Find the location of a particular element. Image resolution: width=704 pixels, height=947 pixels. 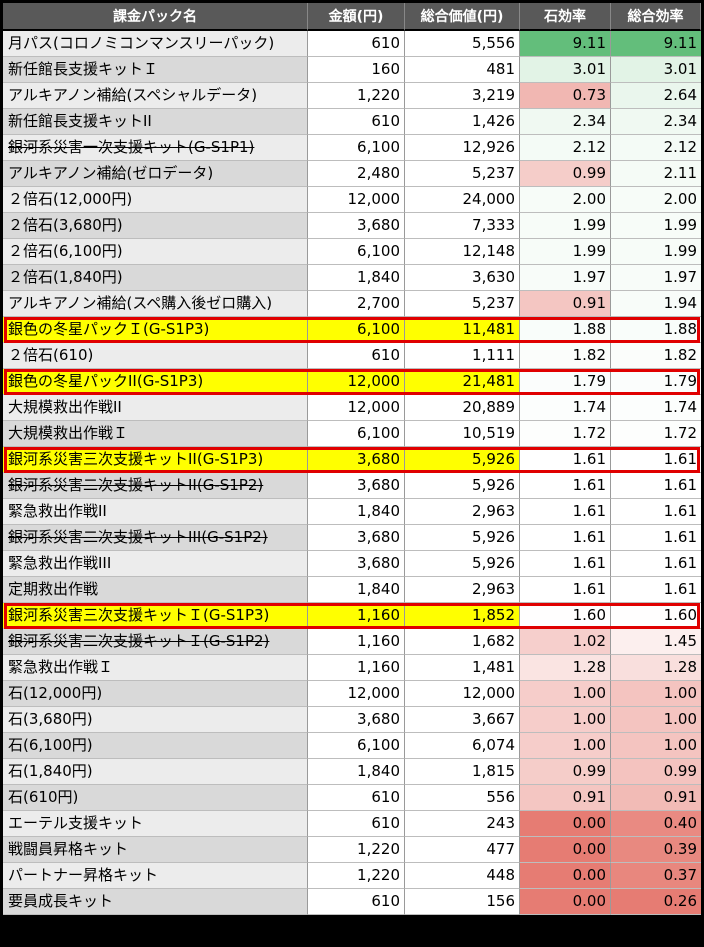

header-stone-efficiency: 石効率 is located at coordinates (565, 17).